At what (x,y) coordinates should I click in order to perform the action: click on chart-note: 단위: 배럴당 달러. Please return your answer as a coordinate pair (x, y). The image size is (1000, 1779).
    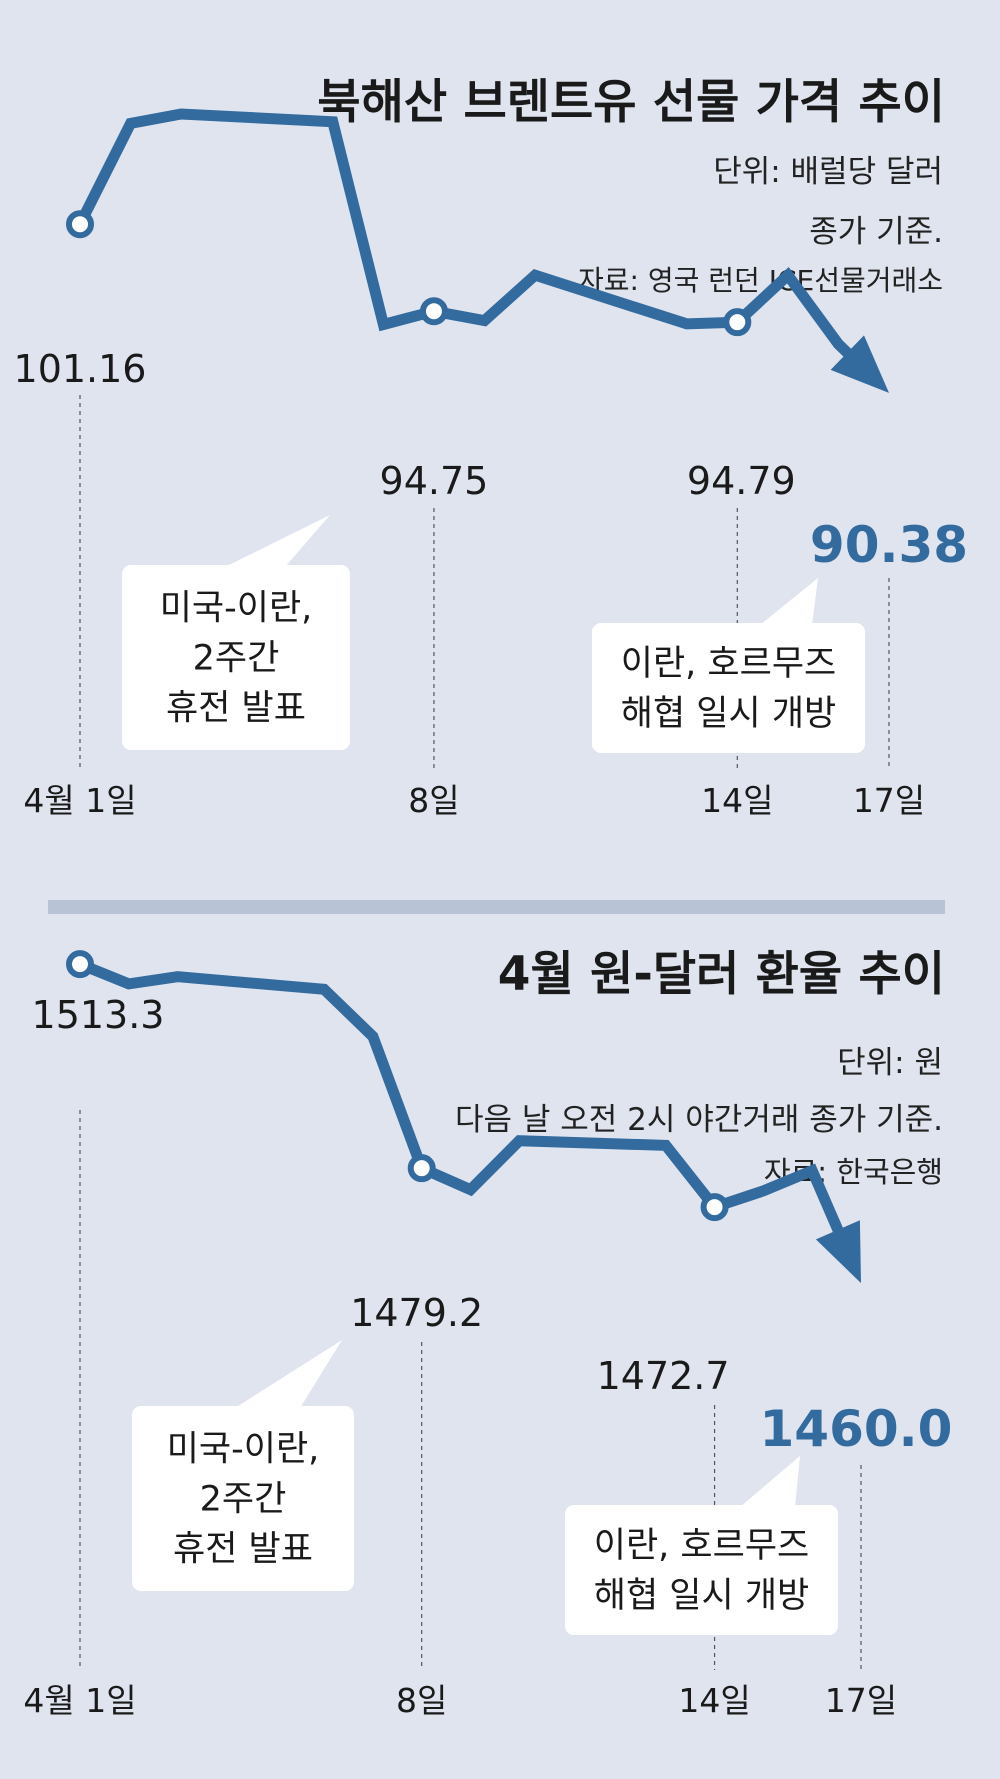
    Looking at the image, I should click on (828, 172).